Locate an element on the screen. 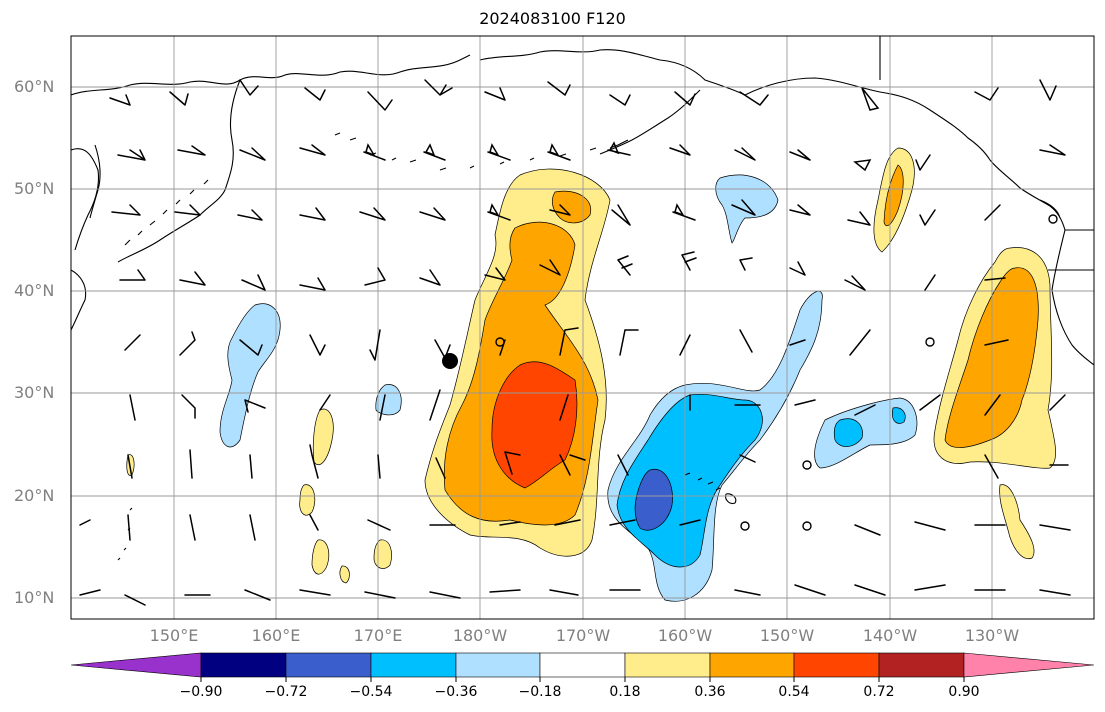  lon-label-140w: 140°W is located at coordinates (890, 635).